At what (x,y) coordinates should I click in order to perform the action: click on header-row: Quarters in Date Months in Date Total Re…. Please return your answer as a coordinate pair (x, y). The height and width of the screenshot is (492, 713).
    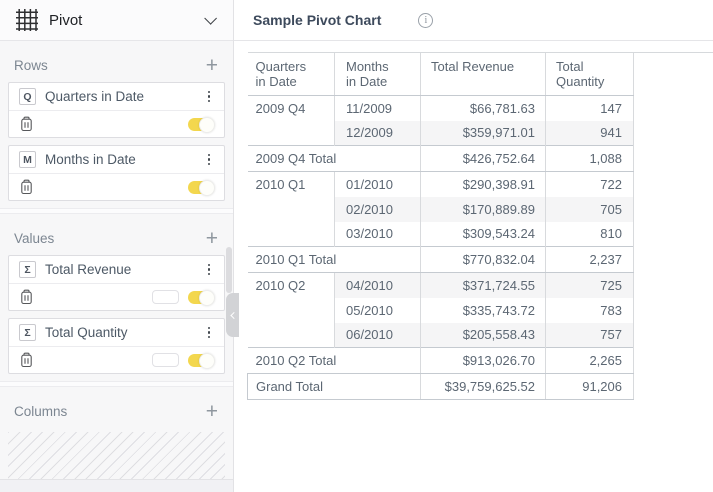
    Looking at the image, I should click on (480, 74).